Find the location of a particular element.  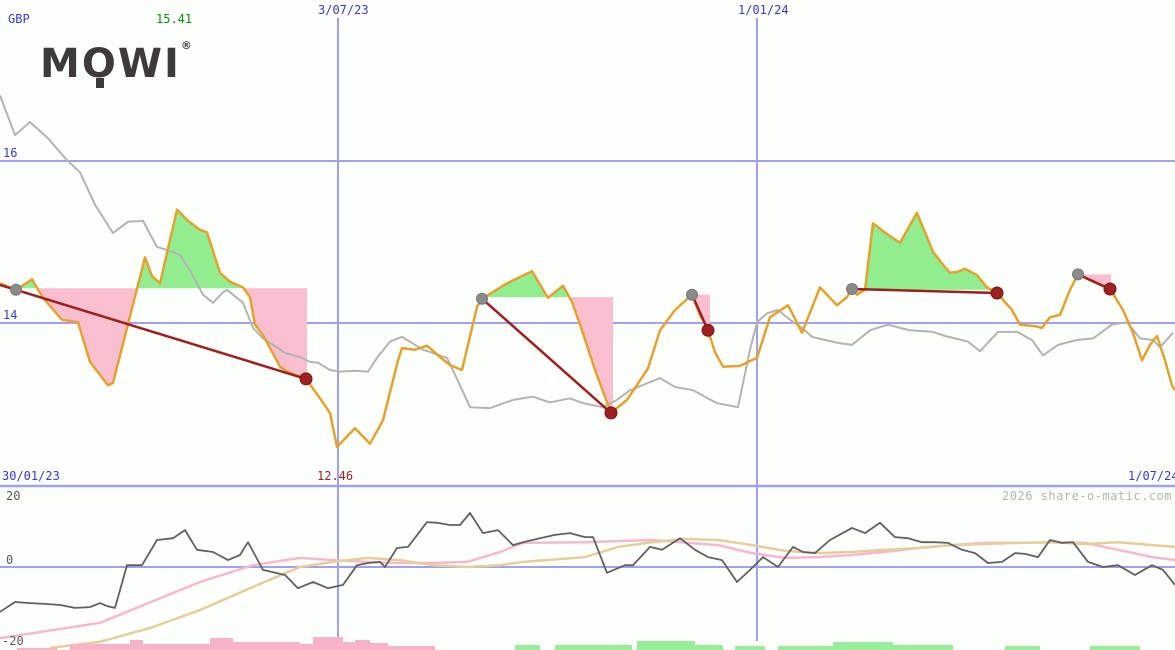

registered-trademark-symbol: ® is located at coordinates (186, 45).